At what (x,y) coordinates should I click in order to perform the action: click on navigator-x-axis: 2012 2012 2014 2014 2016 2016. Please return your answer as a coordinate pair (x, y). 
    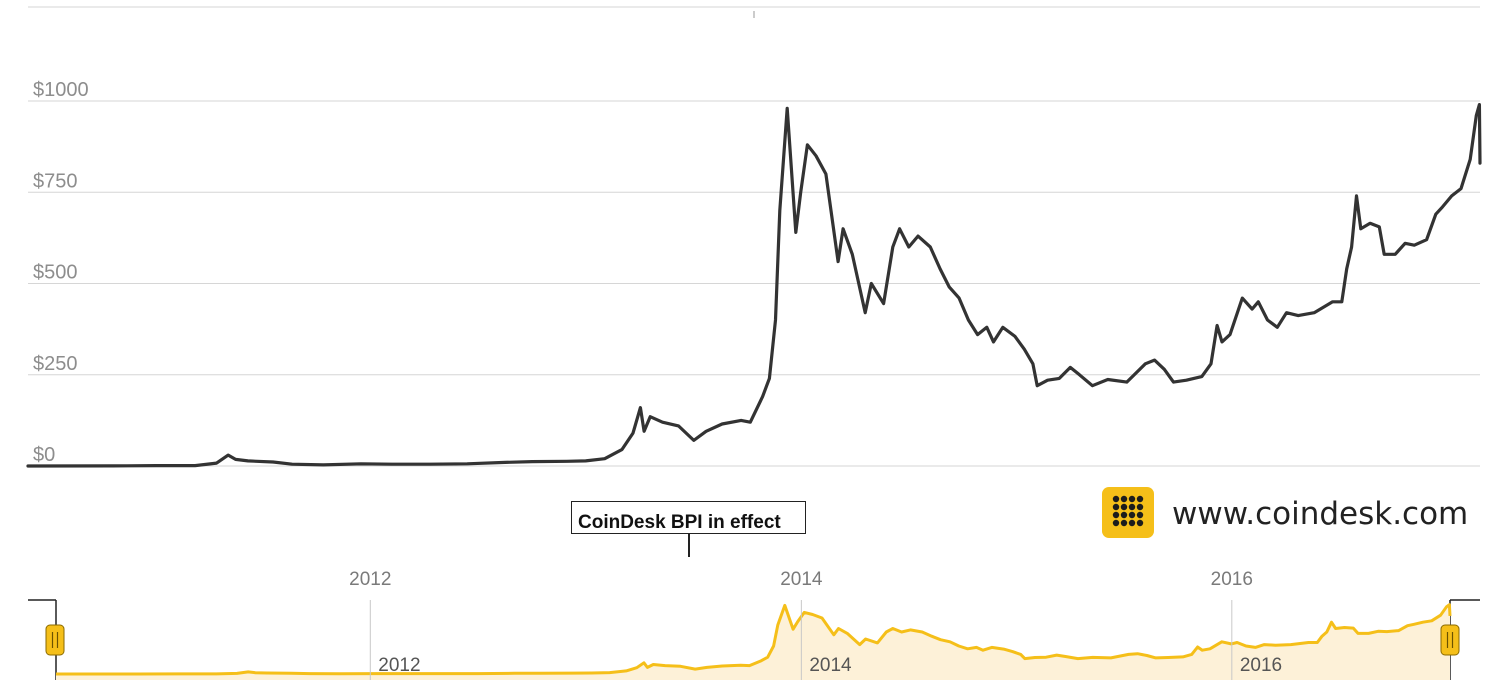
    Looking at the image, I should click on (815, 624).